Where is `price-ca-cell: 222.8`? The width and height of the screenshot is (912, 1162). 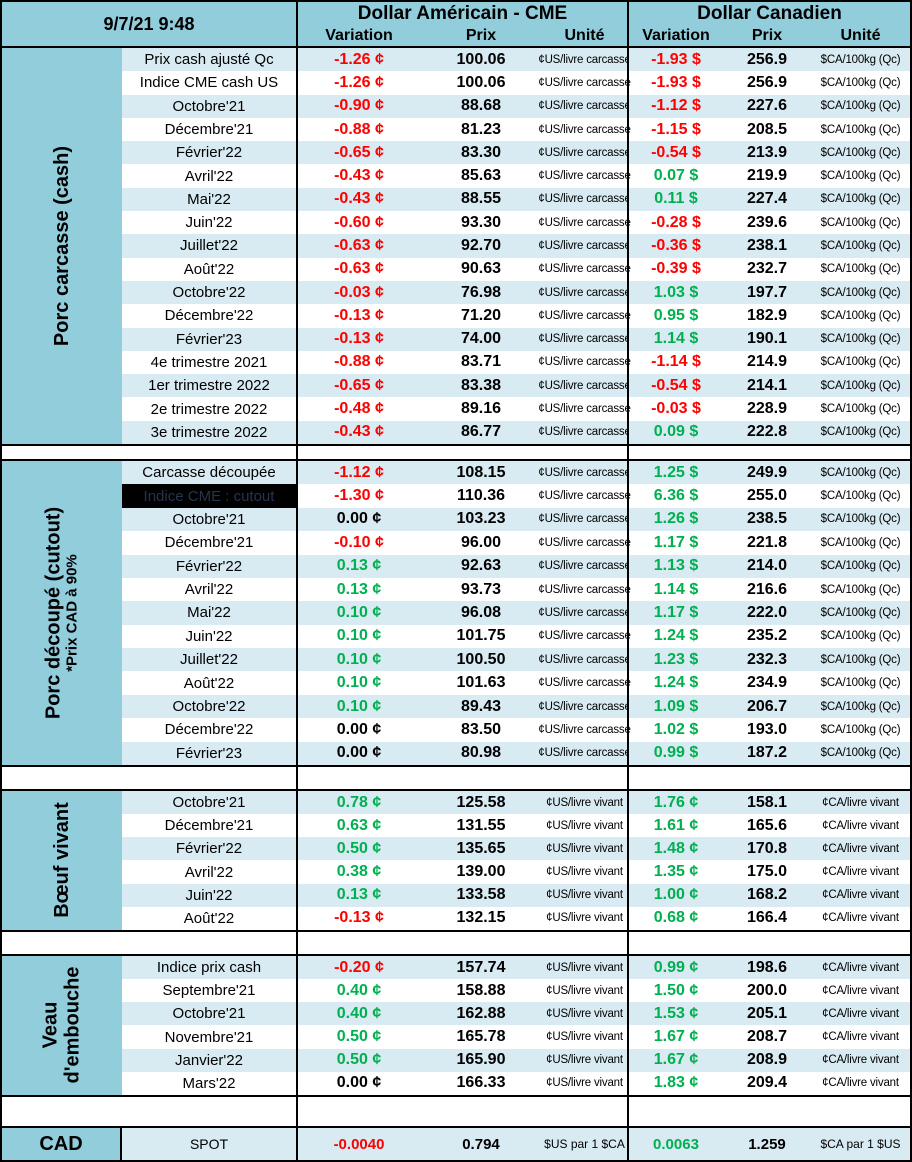
price-ca-cell: 222.8 is located at coordinates (767, 432).